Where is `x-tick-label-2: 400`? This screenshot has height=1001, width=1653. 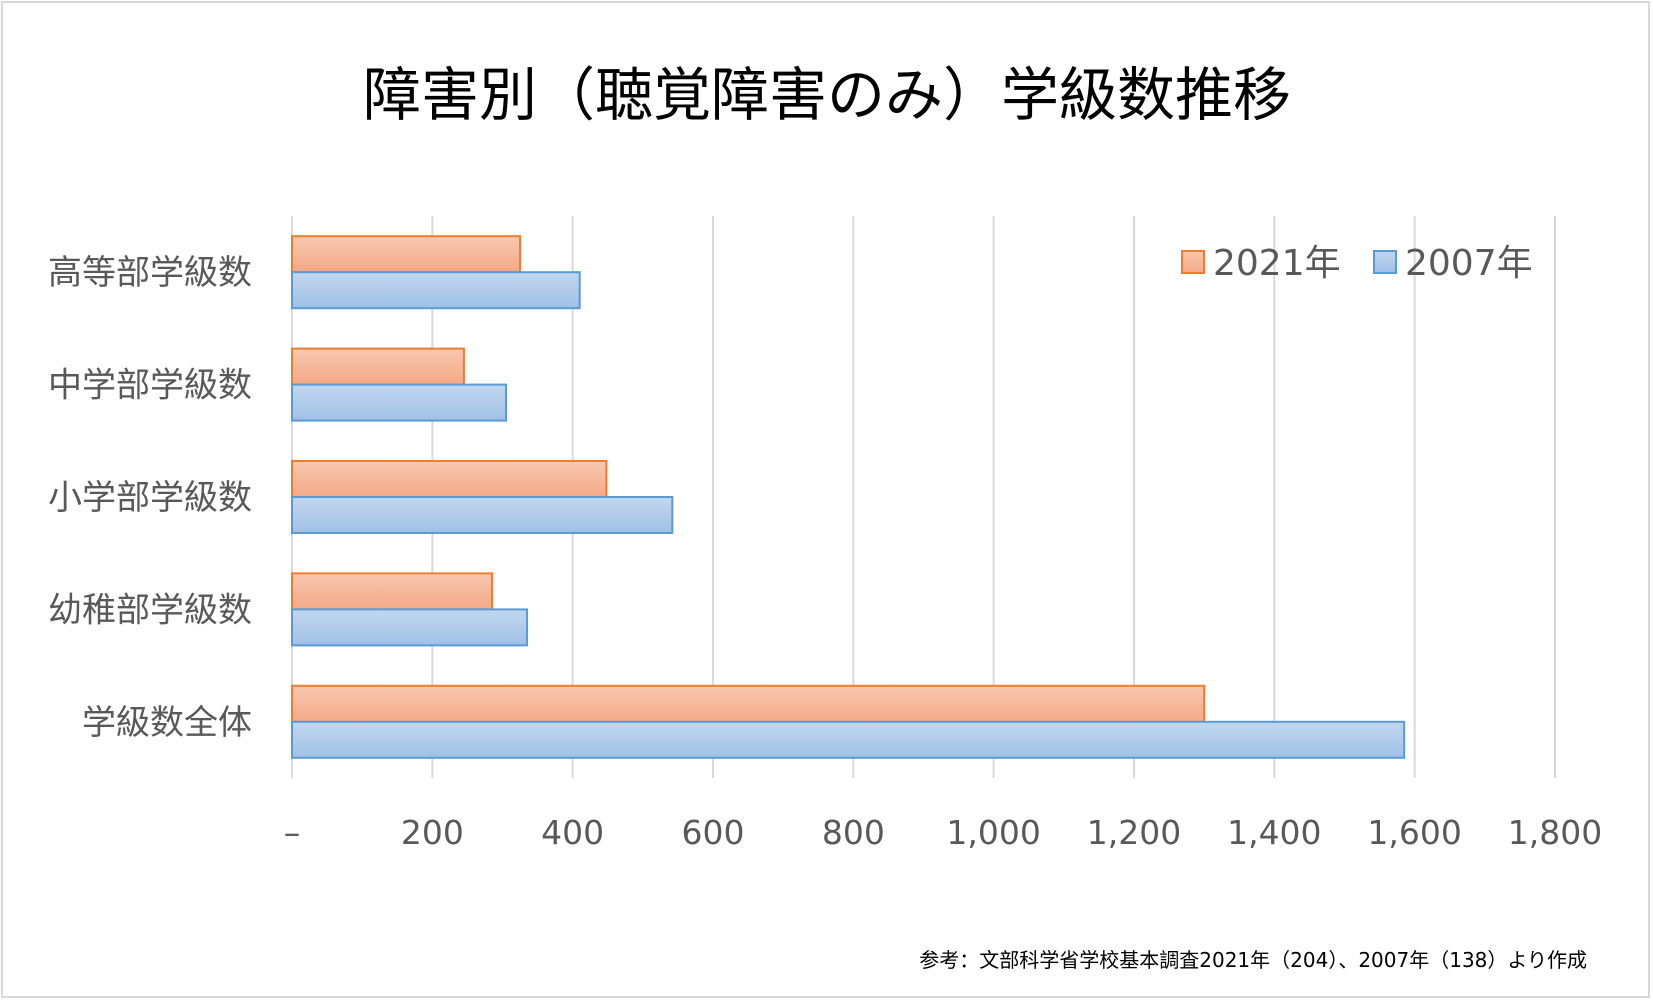
x-tick-label-2: 400 is located at coordinates (572, 832).